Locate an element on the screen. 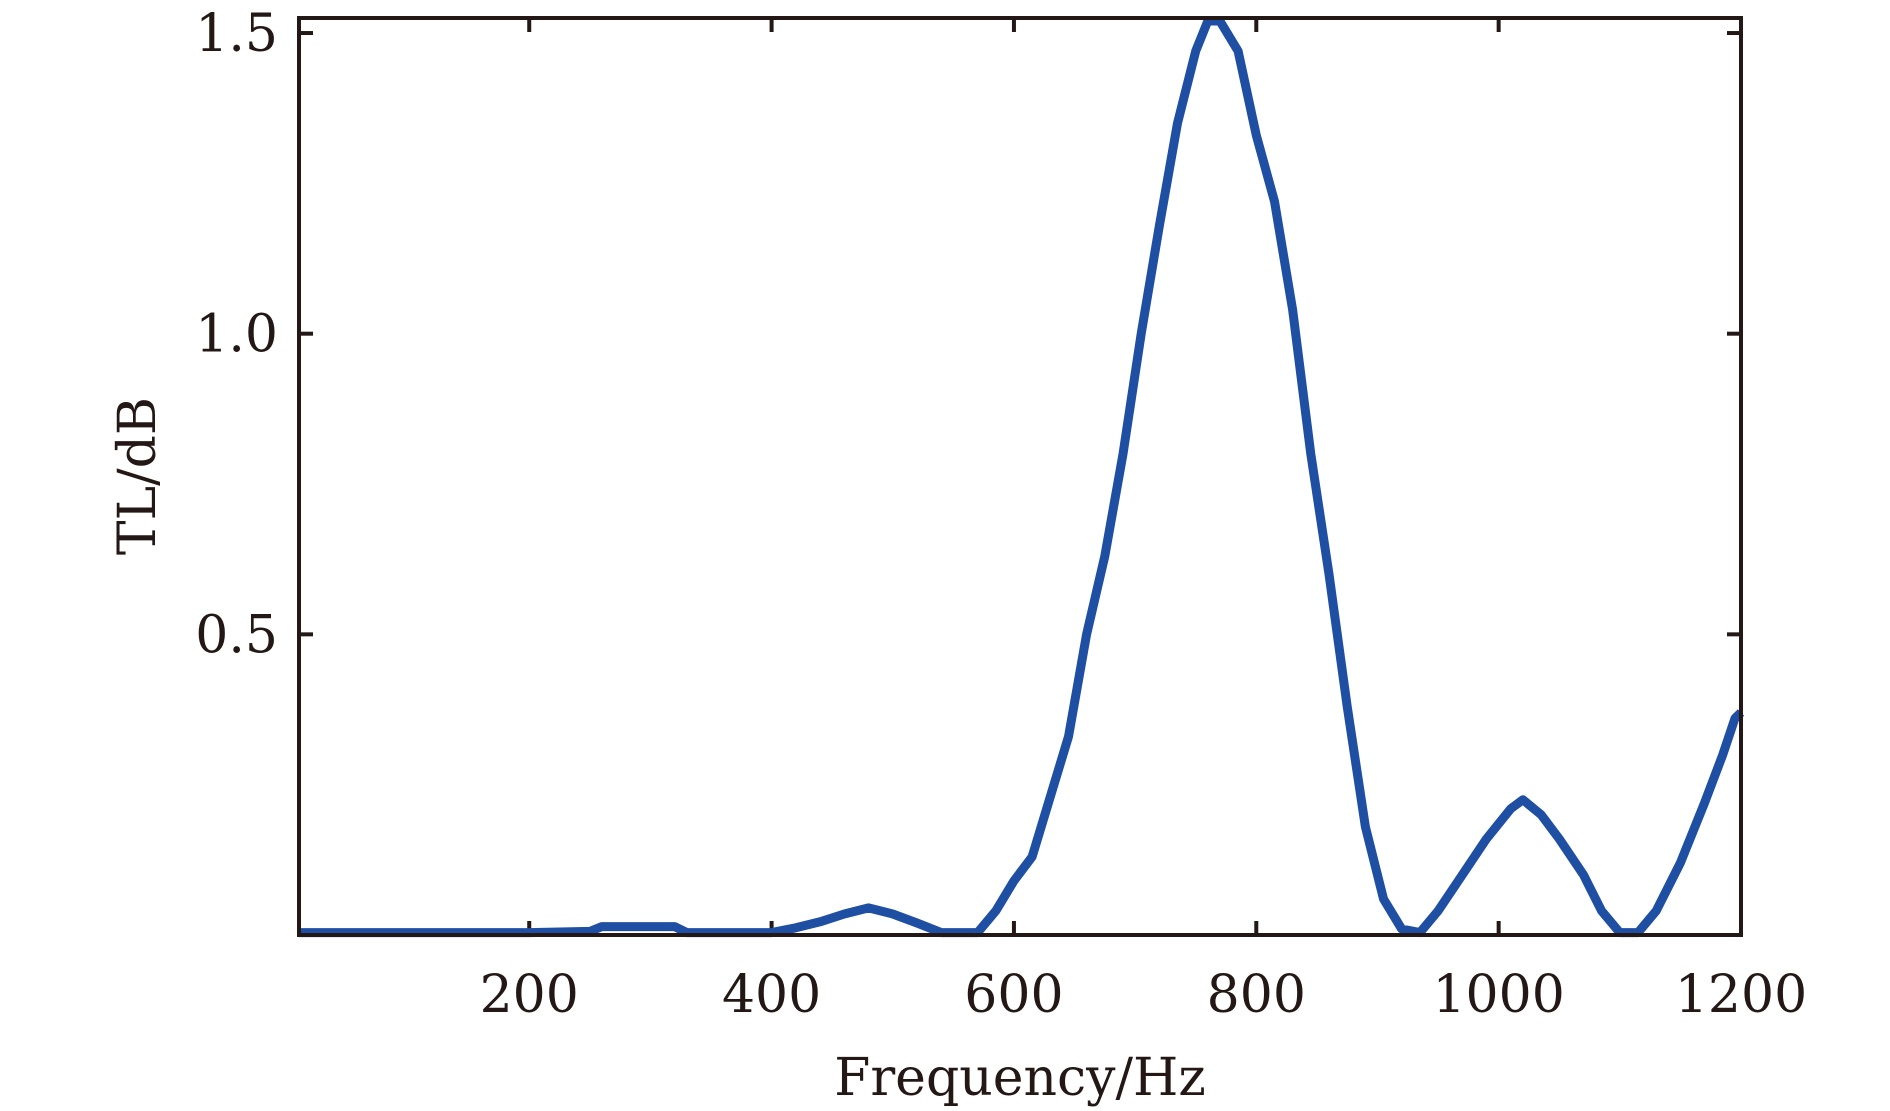 This screenshot has height=1111, width=1890. x-axis-label: Frequency/Hz is located at coordinates (1020, 1078).